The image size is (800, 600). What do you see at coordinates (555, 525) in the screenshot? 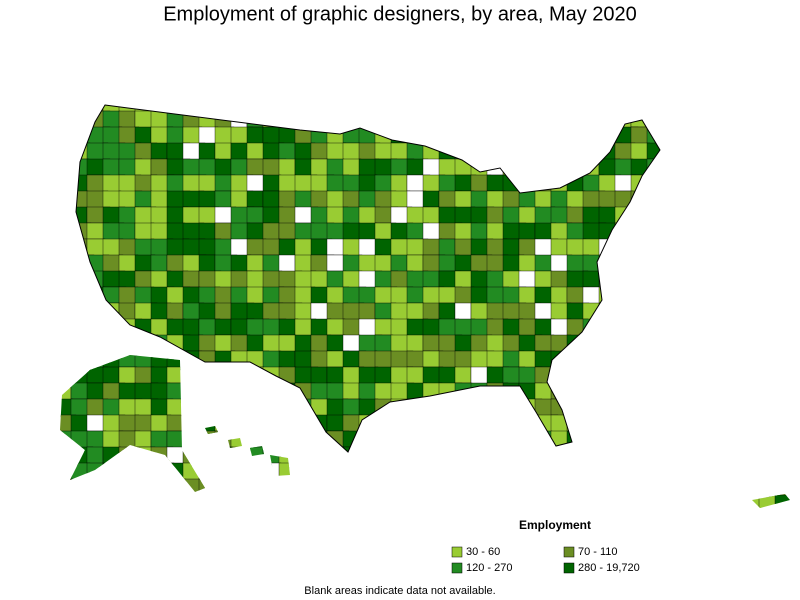
I see `legend-title: Employment` at bounding box center [555, 525].